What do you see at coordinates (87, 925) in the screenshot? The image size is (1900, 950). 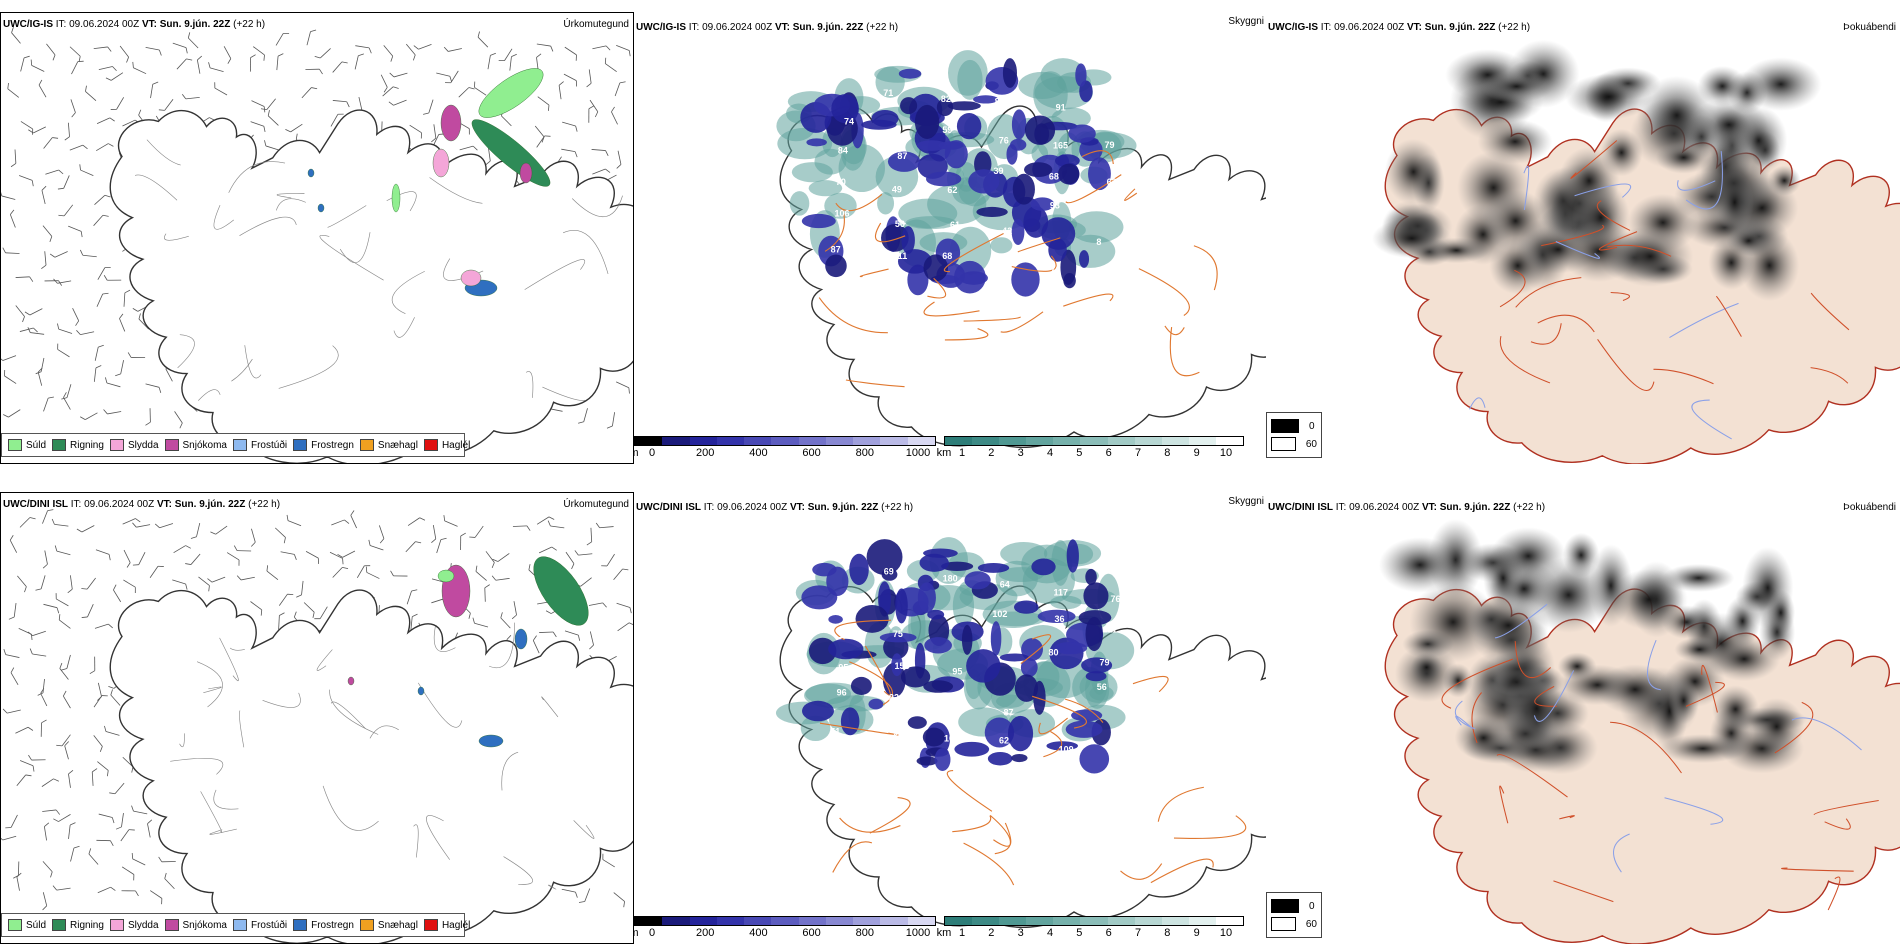 I see `legend-label: Rigning` at bounding box center [87, 925].